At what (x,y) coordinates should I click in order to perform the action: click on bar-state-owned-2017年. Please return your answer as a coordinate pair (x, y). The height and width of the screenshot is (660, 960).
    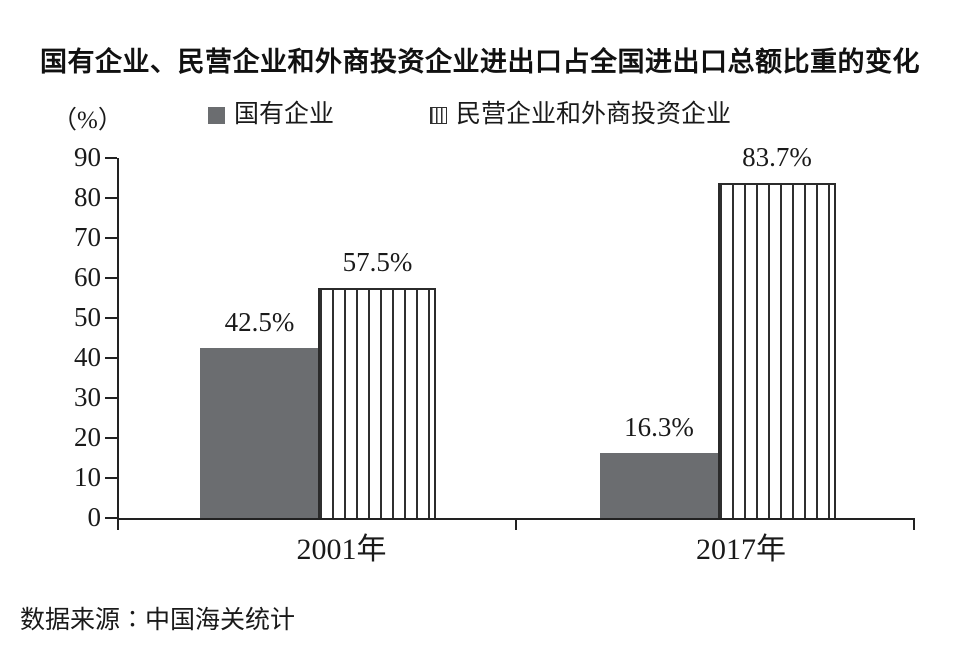
    Looking at the image, I should click on (658, 485).